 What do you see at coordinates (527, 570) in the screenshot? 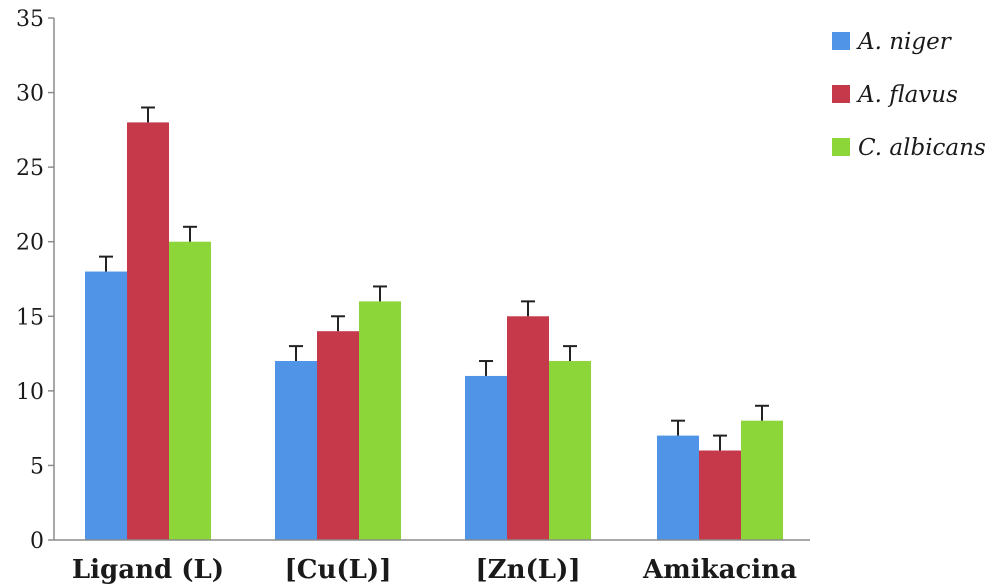
I see `x-tick-label: [Zn(L)]` at bounding box center [527, 570].